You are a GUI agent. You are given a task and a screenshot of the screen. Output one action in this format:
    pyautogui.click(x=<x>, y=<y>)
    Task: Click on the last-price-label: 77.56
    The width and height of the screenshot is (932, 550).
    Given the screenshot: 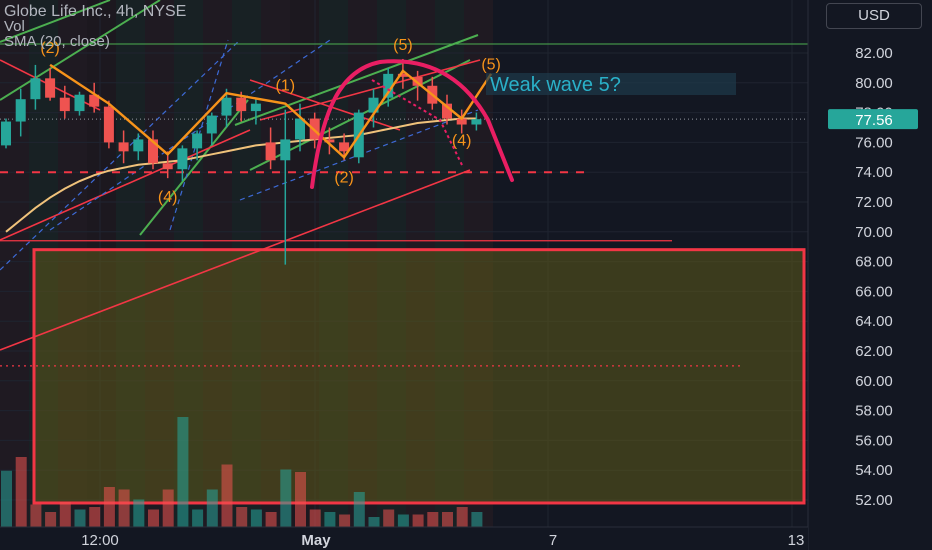 What is the action you would take?
    pyautogui.click(x=874, y=120)
    